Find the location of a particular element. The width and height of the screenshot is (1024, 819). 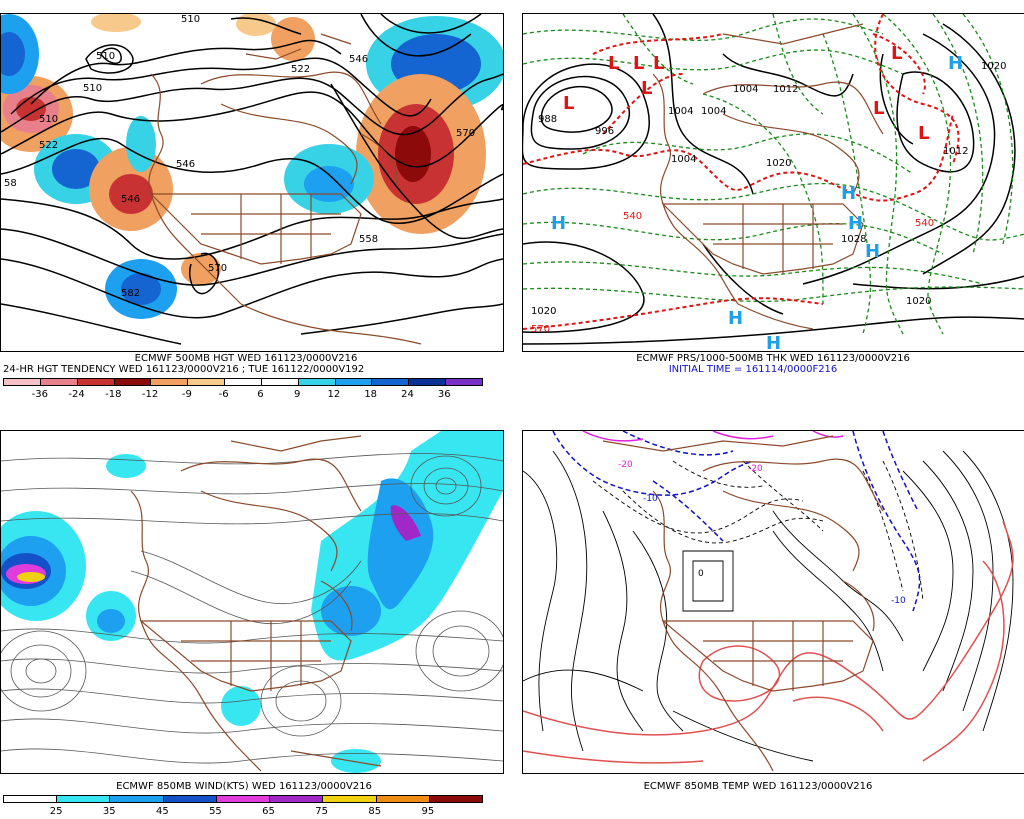

temperature-contours-negative is located at coordinates (758, 531).